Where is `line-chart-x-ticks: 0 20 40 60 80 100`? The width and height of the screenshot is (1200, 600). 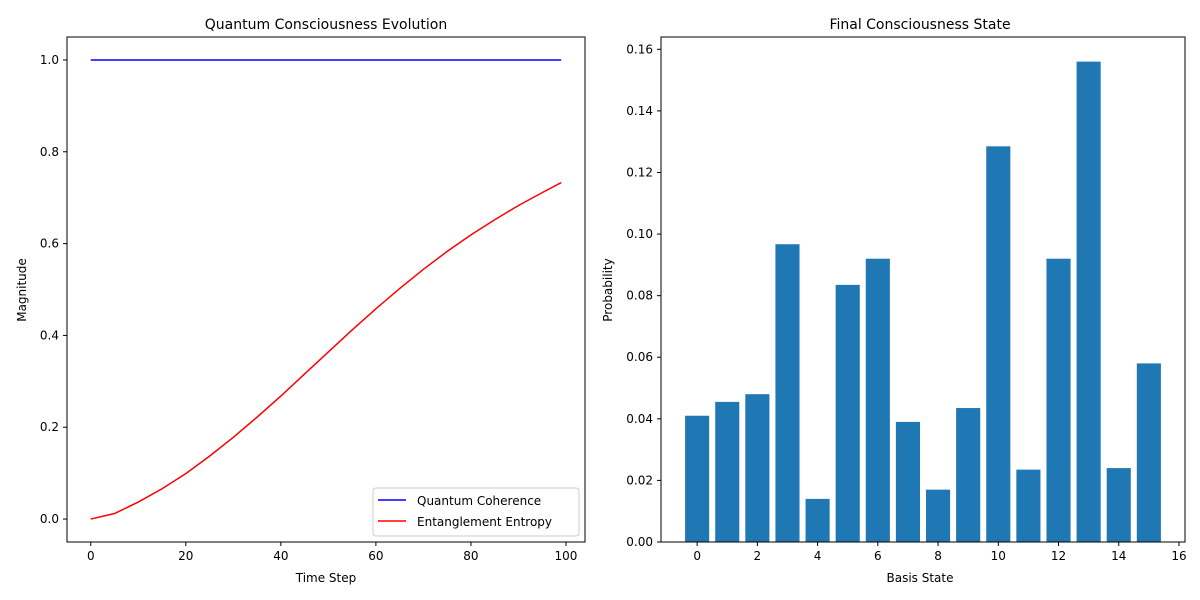
line-chart-x-ticks: 0 20 40 60 80 100 is located at coordinates (332, 552).